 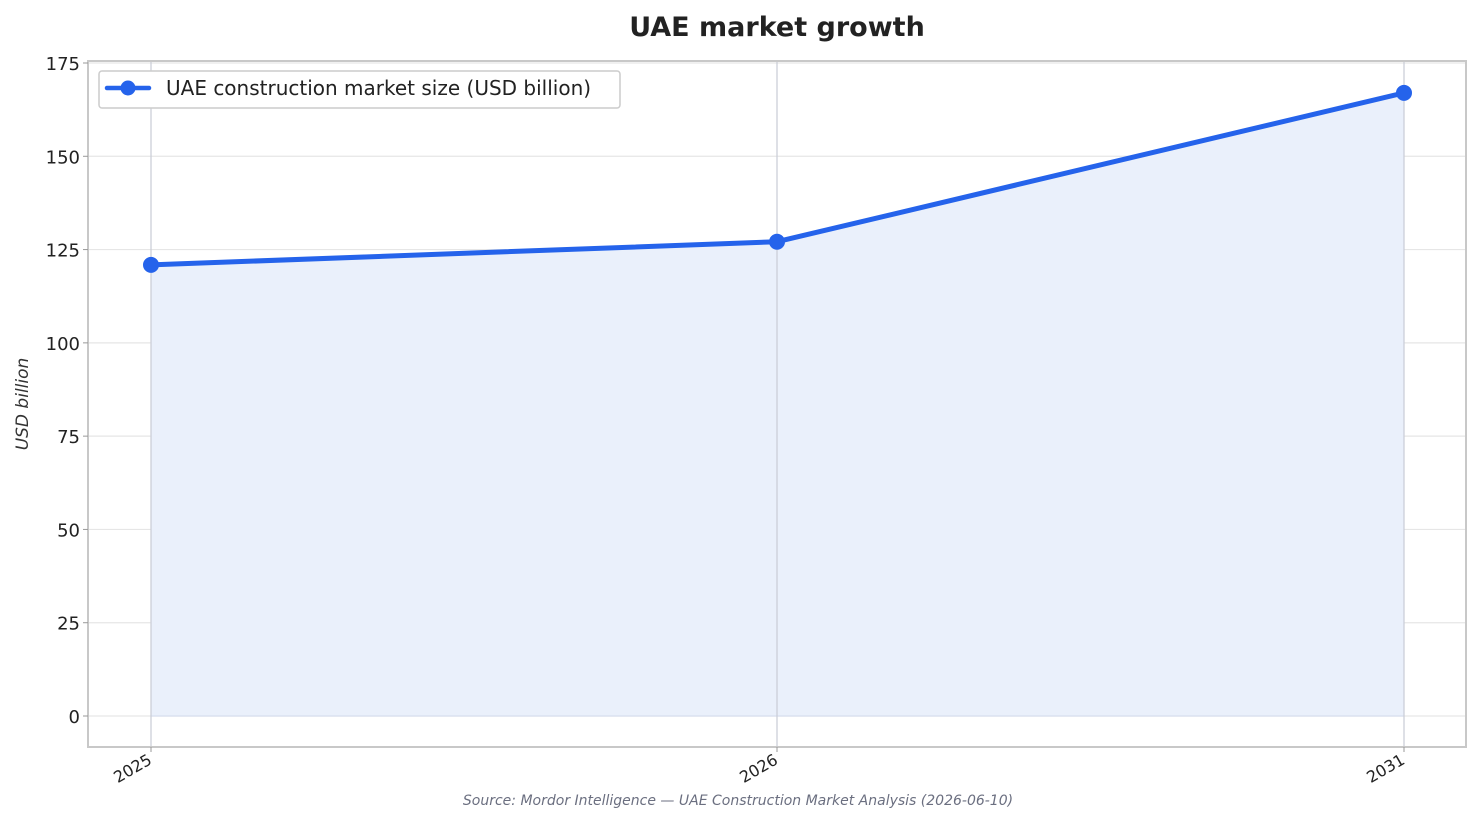 What do you see at coordinates (1404, 92) in the screenshot?
I see `data-point-2031` at bounding box center [1404, 92].